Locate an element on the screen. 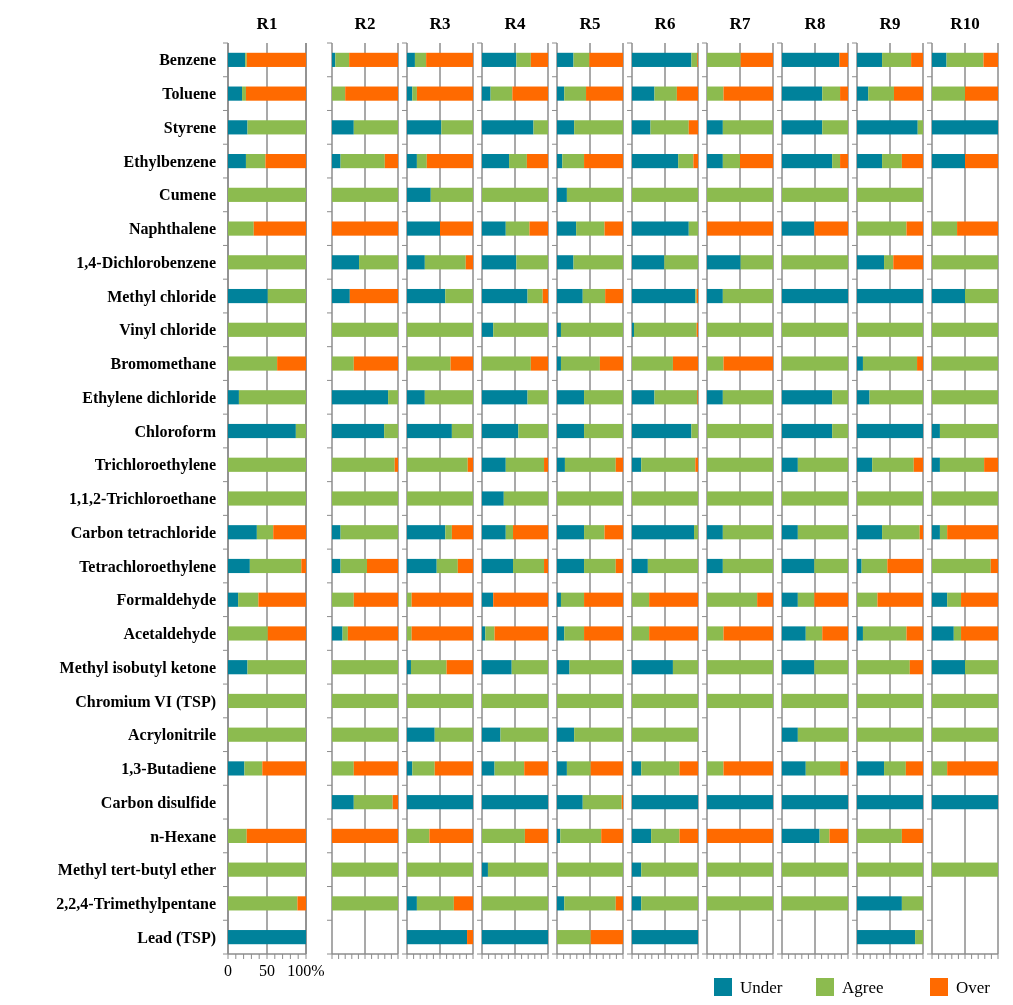 The height and width of the screenshot is (1005, 1013). y-tick-label: Naphthalene is located at coordinates (172, 229).